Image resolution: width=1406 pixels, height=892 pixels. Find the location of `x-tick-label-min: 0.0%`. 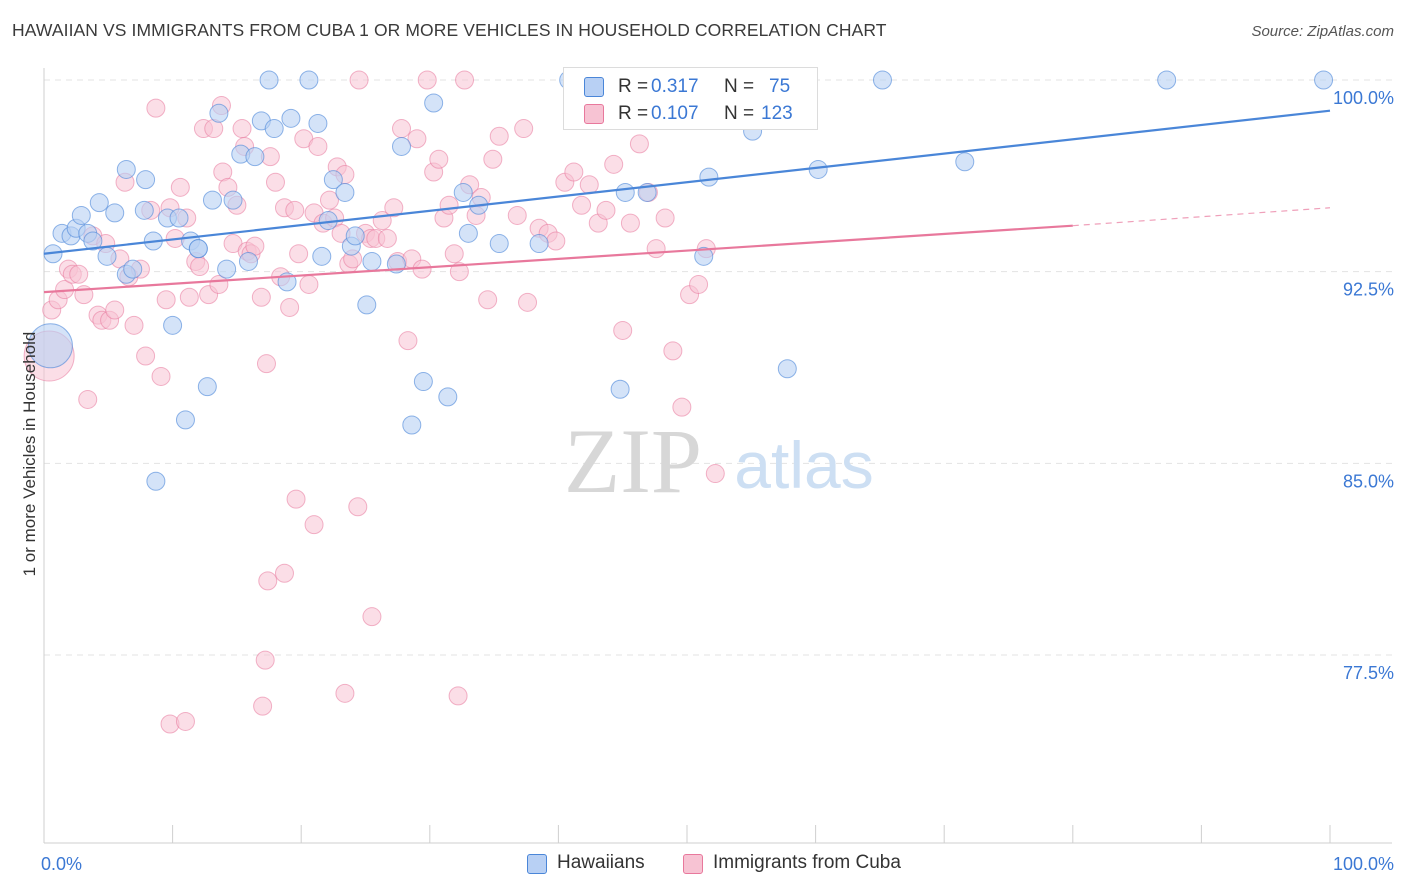

x-tick-label-min: 0.0% is located at coordinates (61, 864).